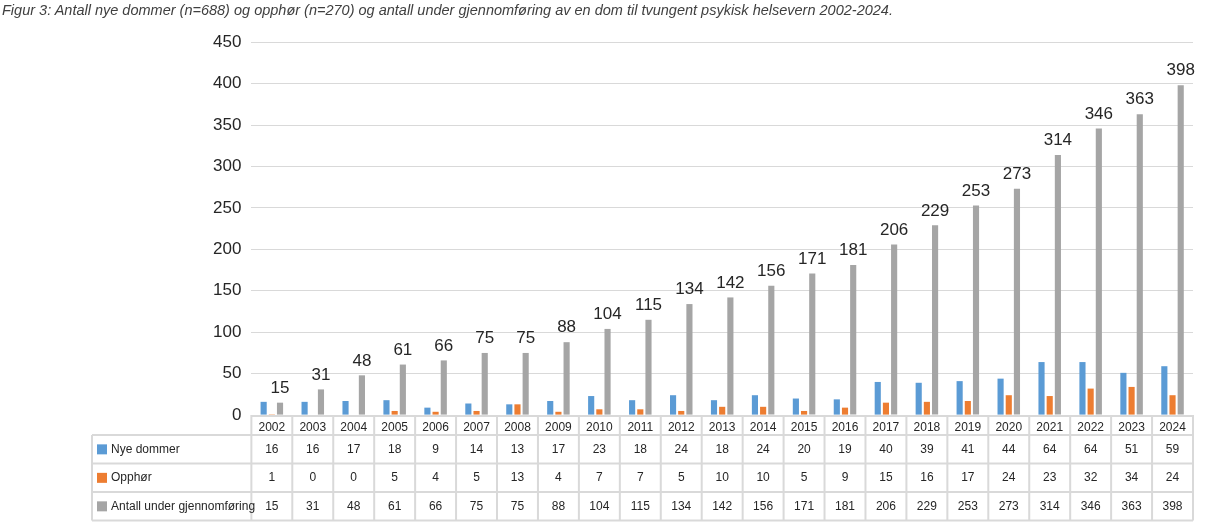 Image resolution: width=1205 pixels, height=531 pixels. Describe the element at coordinates (722, 426) in the screenshot. I see `x-tick-label: 2013` at that location.